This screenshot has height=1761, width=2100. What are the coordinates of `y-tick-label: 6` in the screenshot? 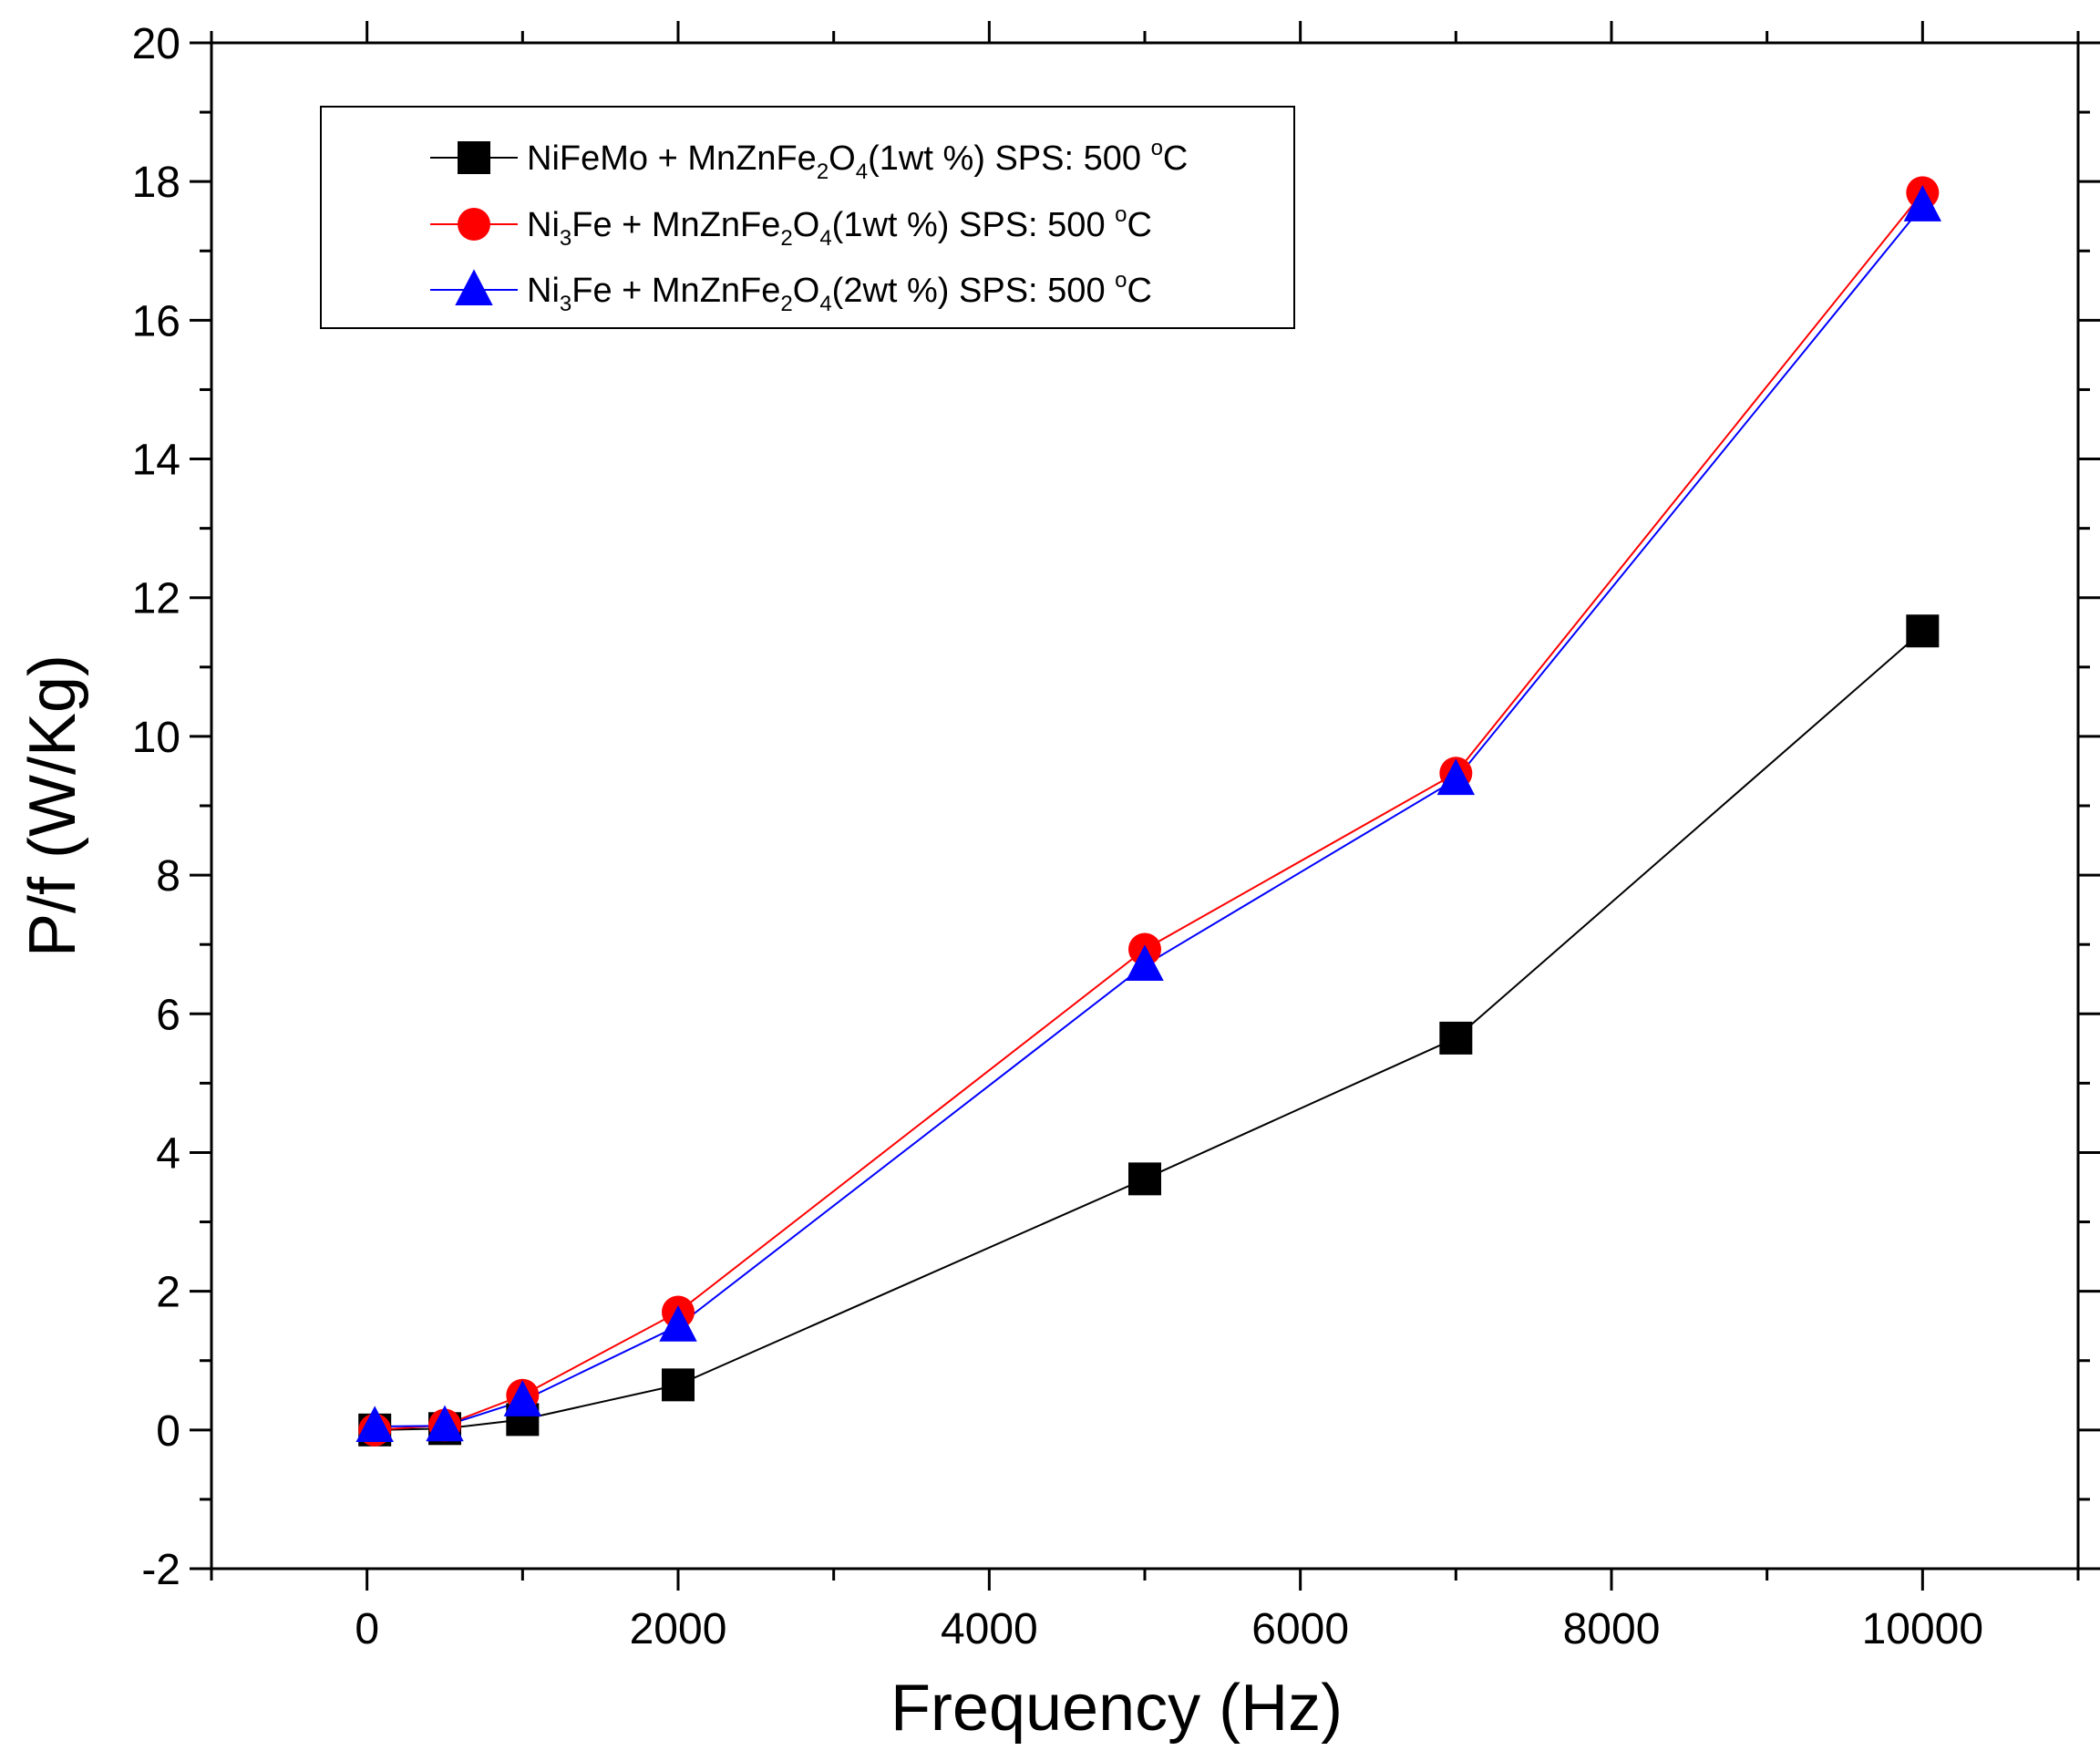 It's located at (168, 1015).